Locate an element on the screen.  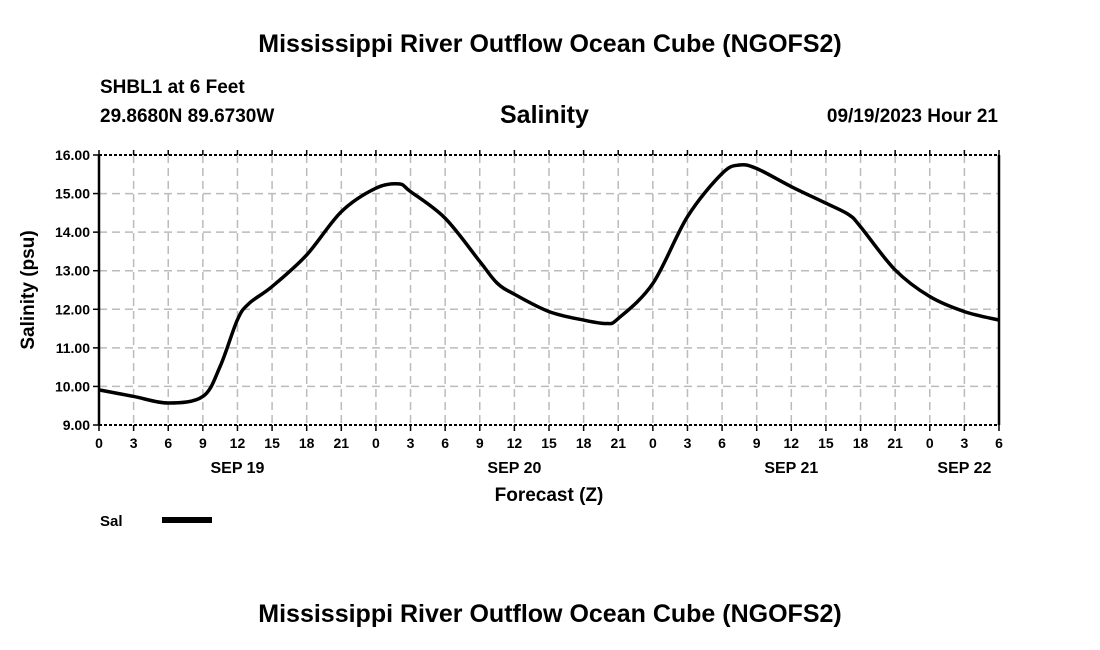
coordinates-label: 29.8680N 89.6730W is located at coordinates (187, 116).